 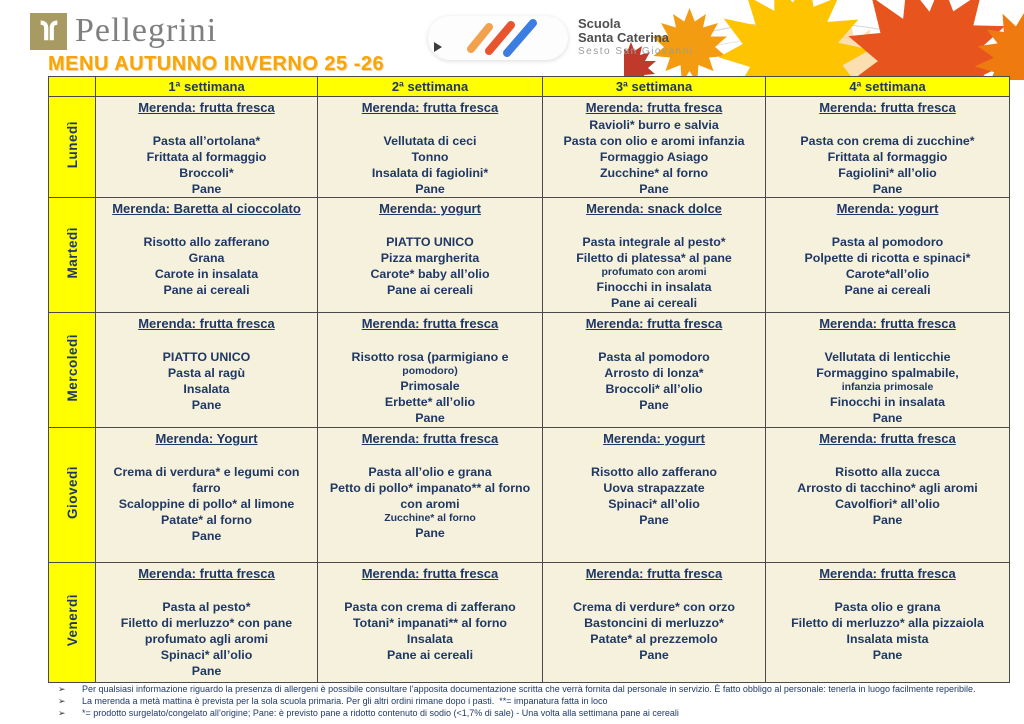 What do you see at coordinates (48, 31) in the screenshot?
I see `pellegrini-monogram-icon` at bounding box center [48, 31].